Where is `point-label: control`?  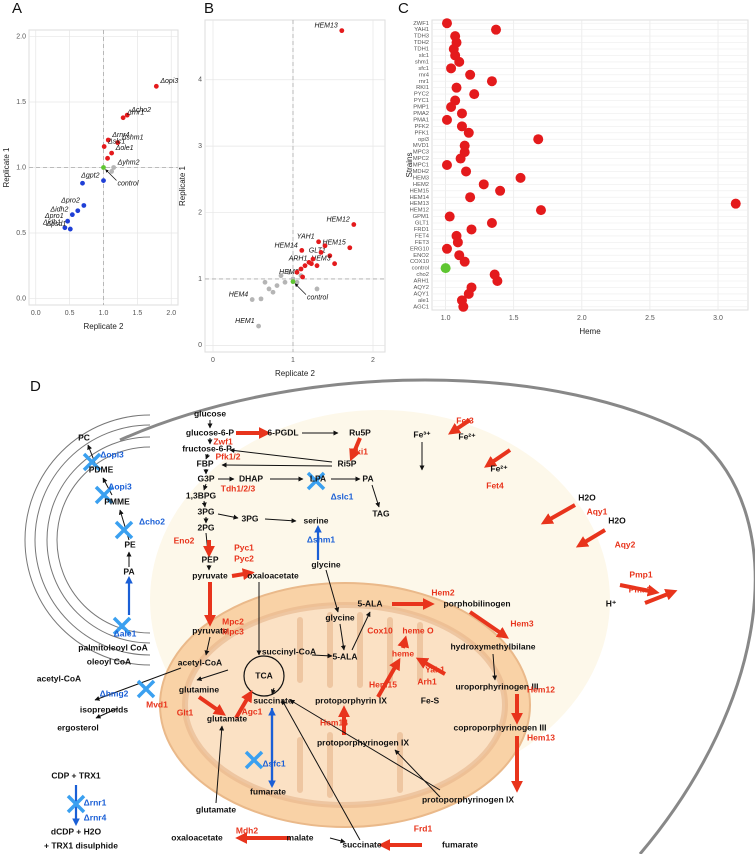 point-label: control is located at coordinates (317, 297).